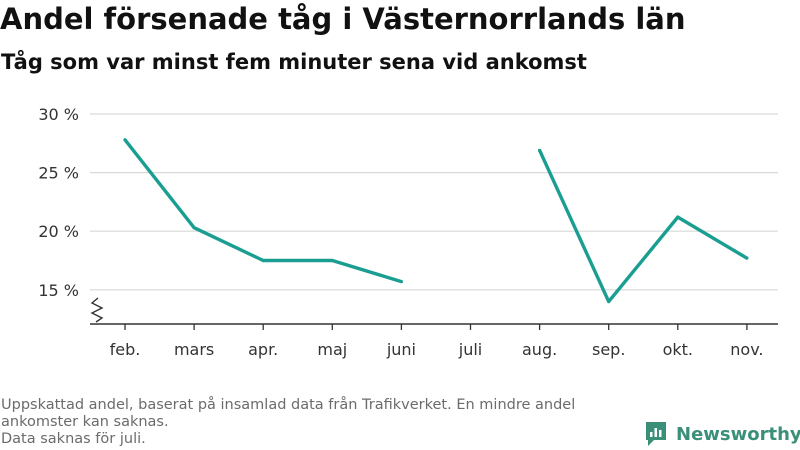 This screenshot has height=450, width=800. I want to click on y-tick-label: 15 %, so click(58, 290).